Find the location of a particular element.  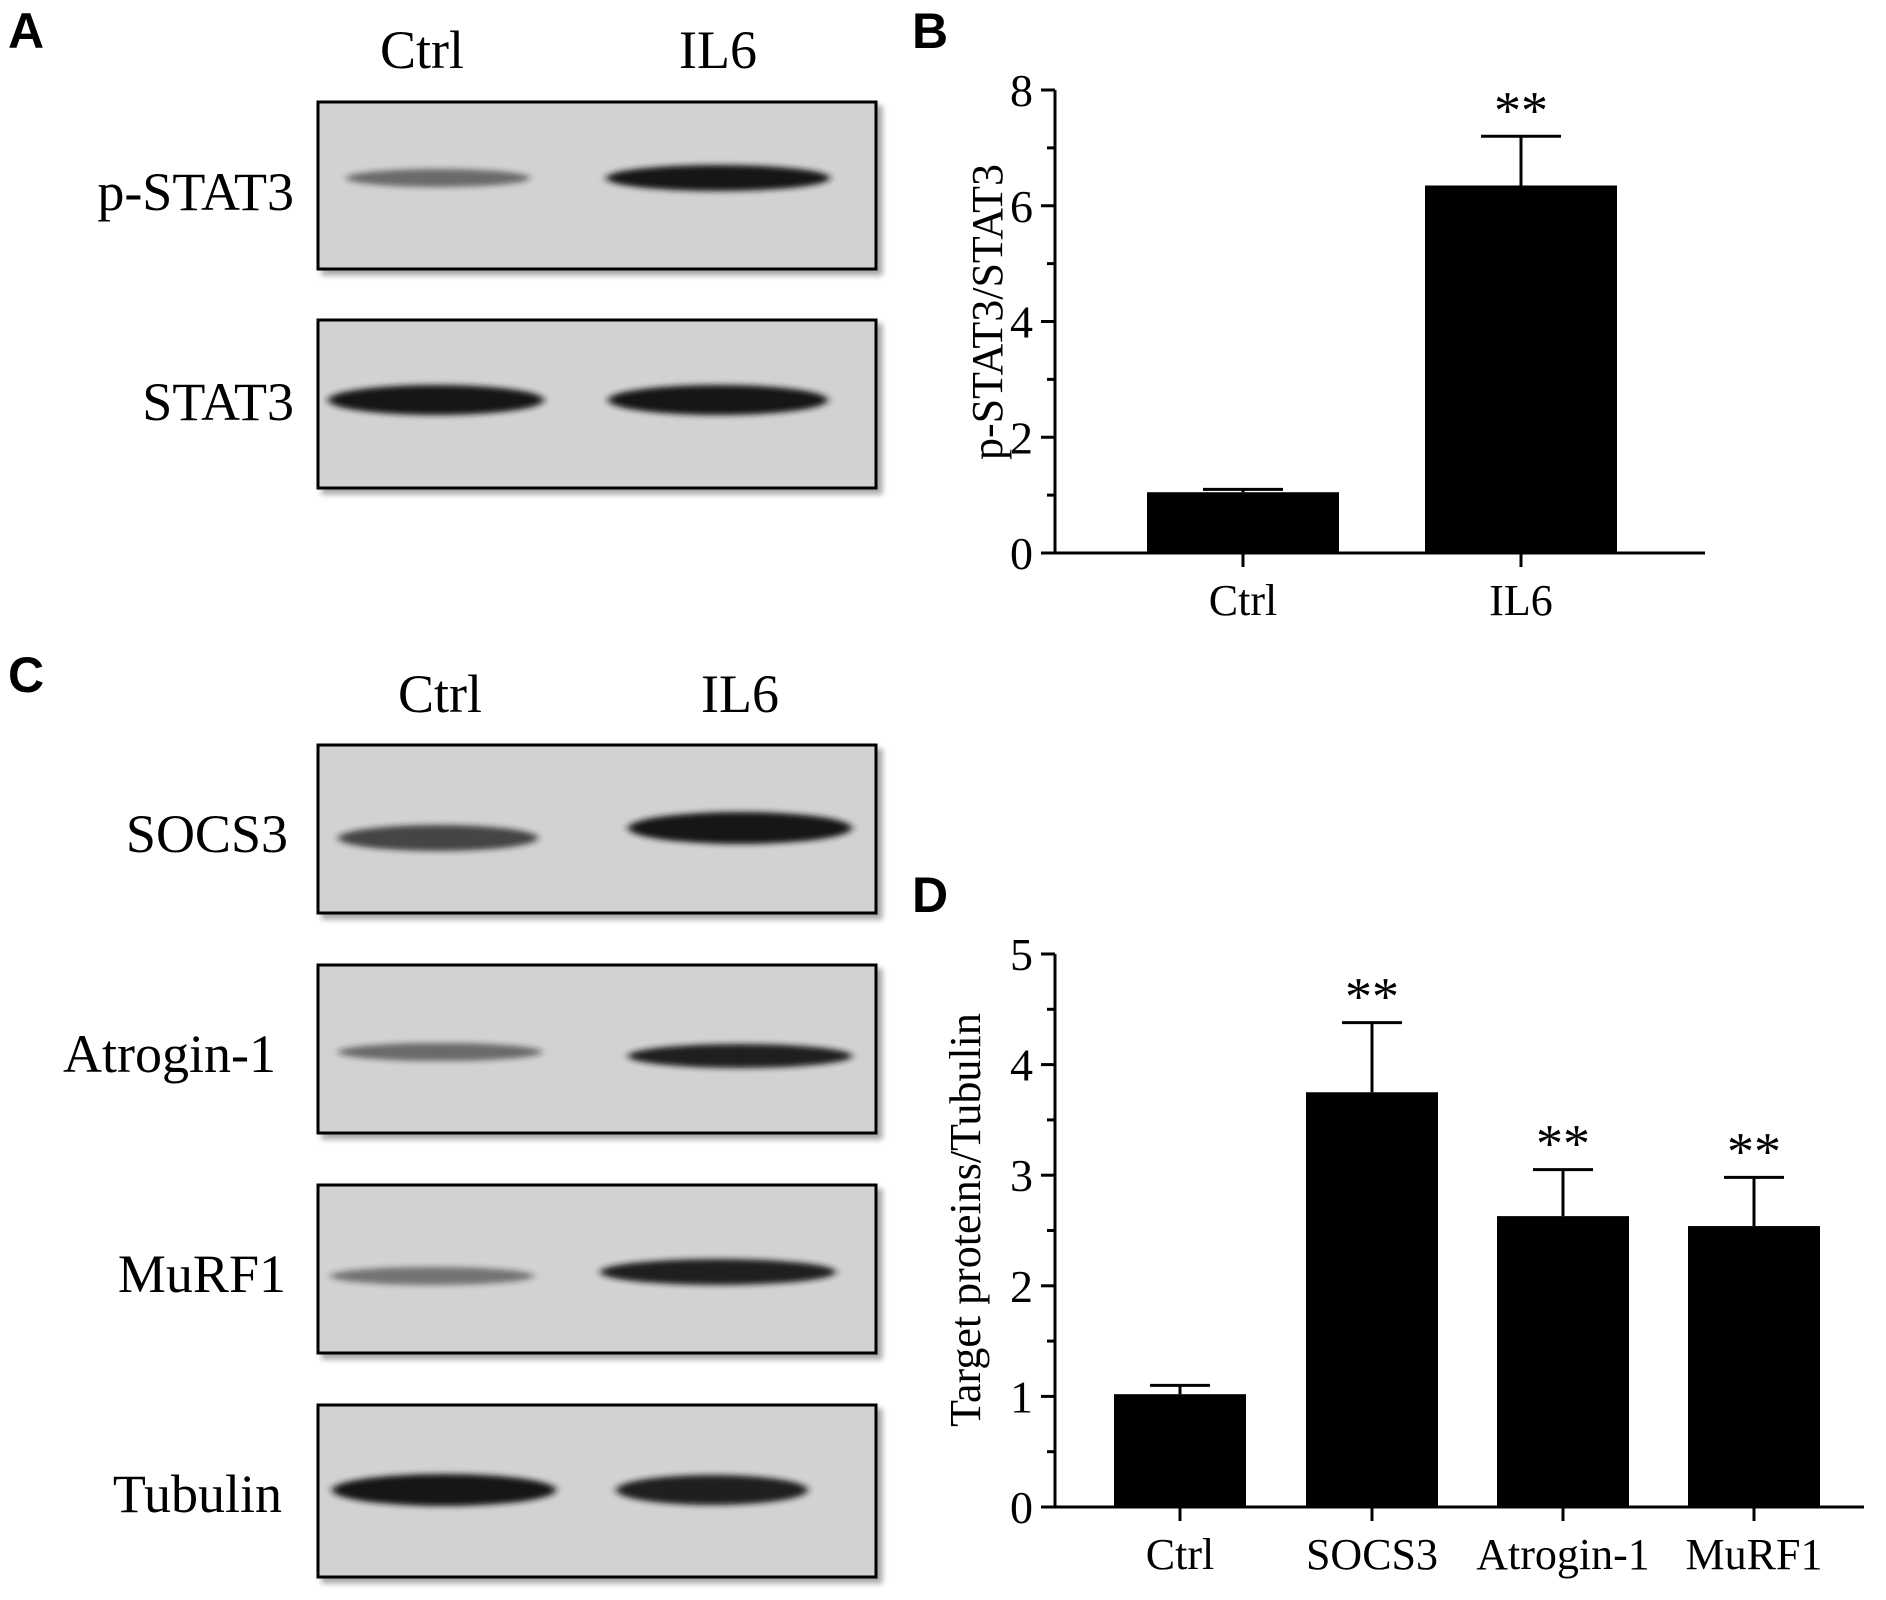

blot-p-stat3: p-STAT3 is located at coordinates (487, 185).